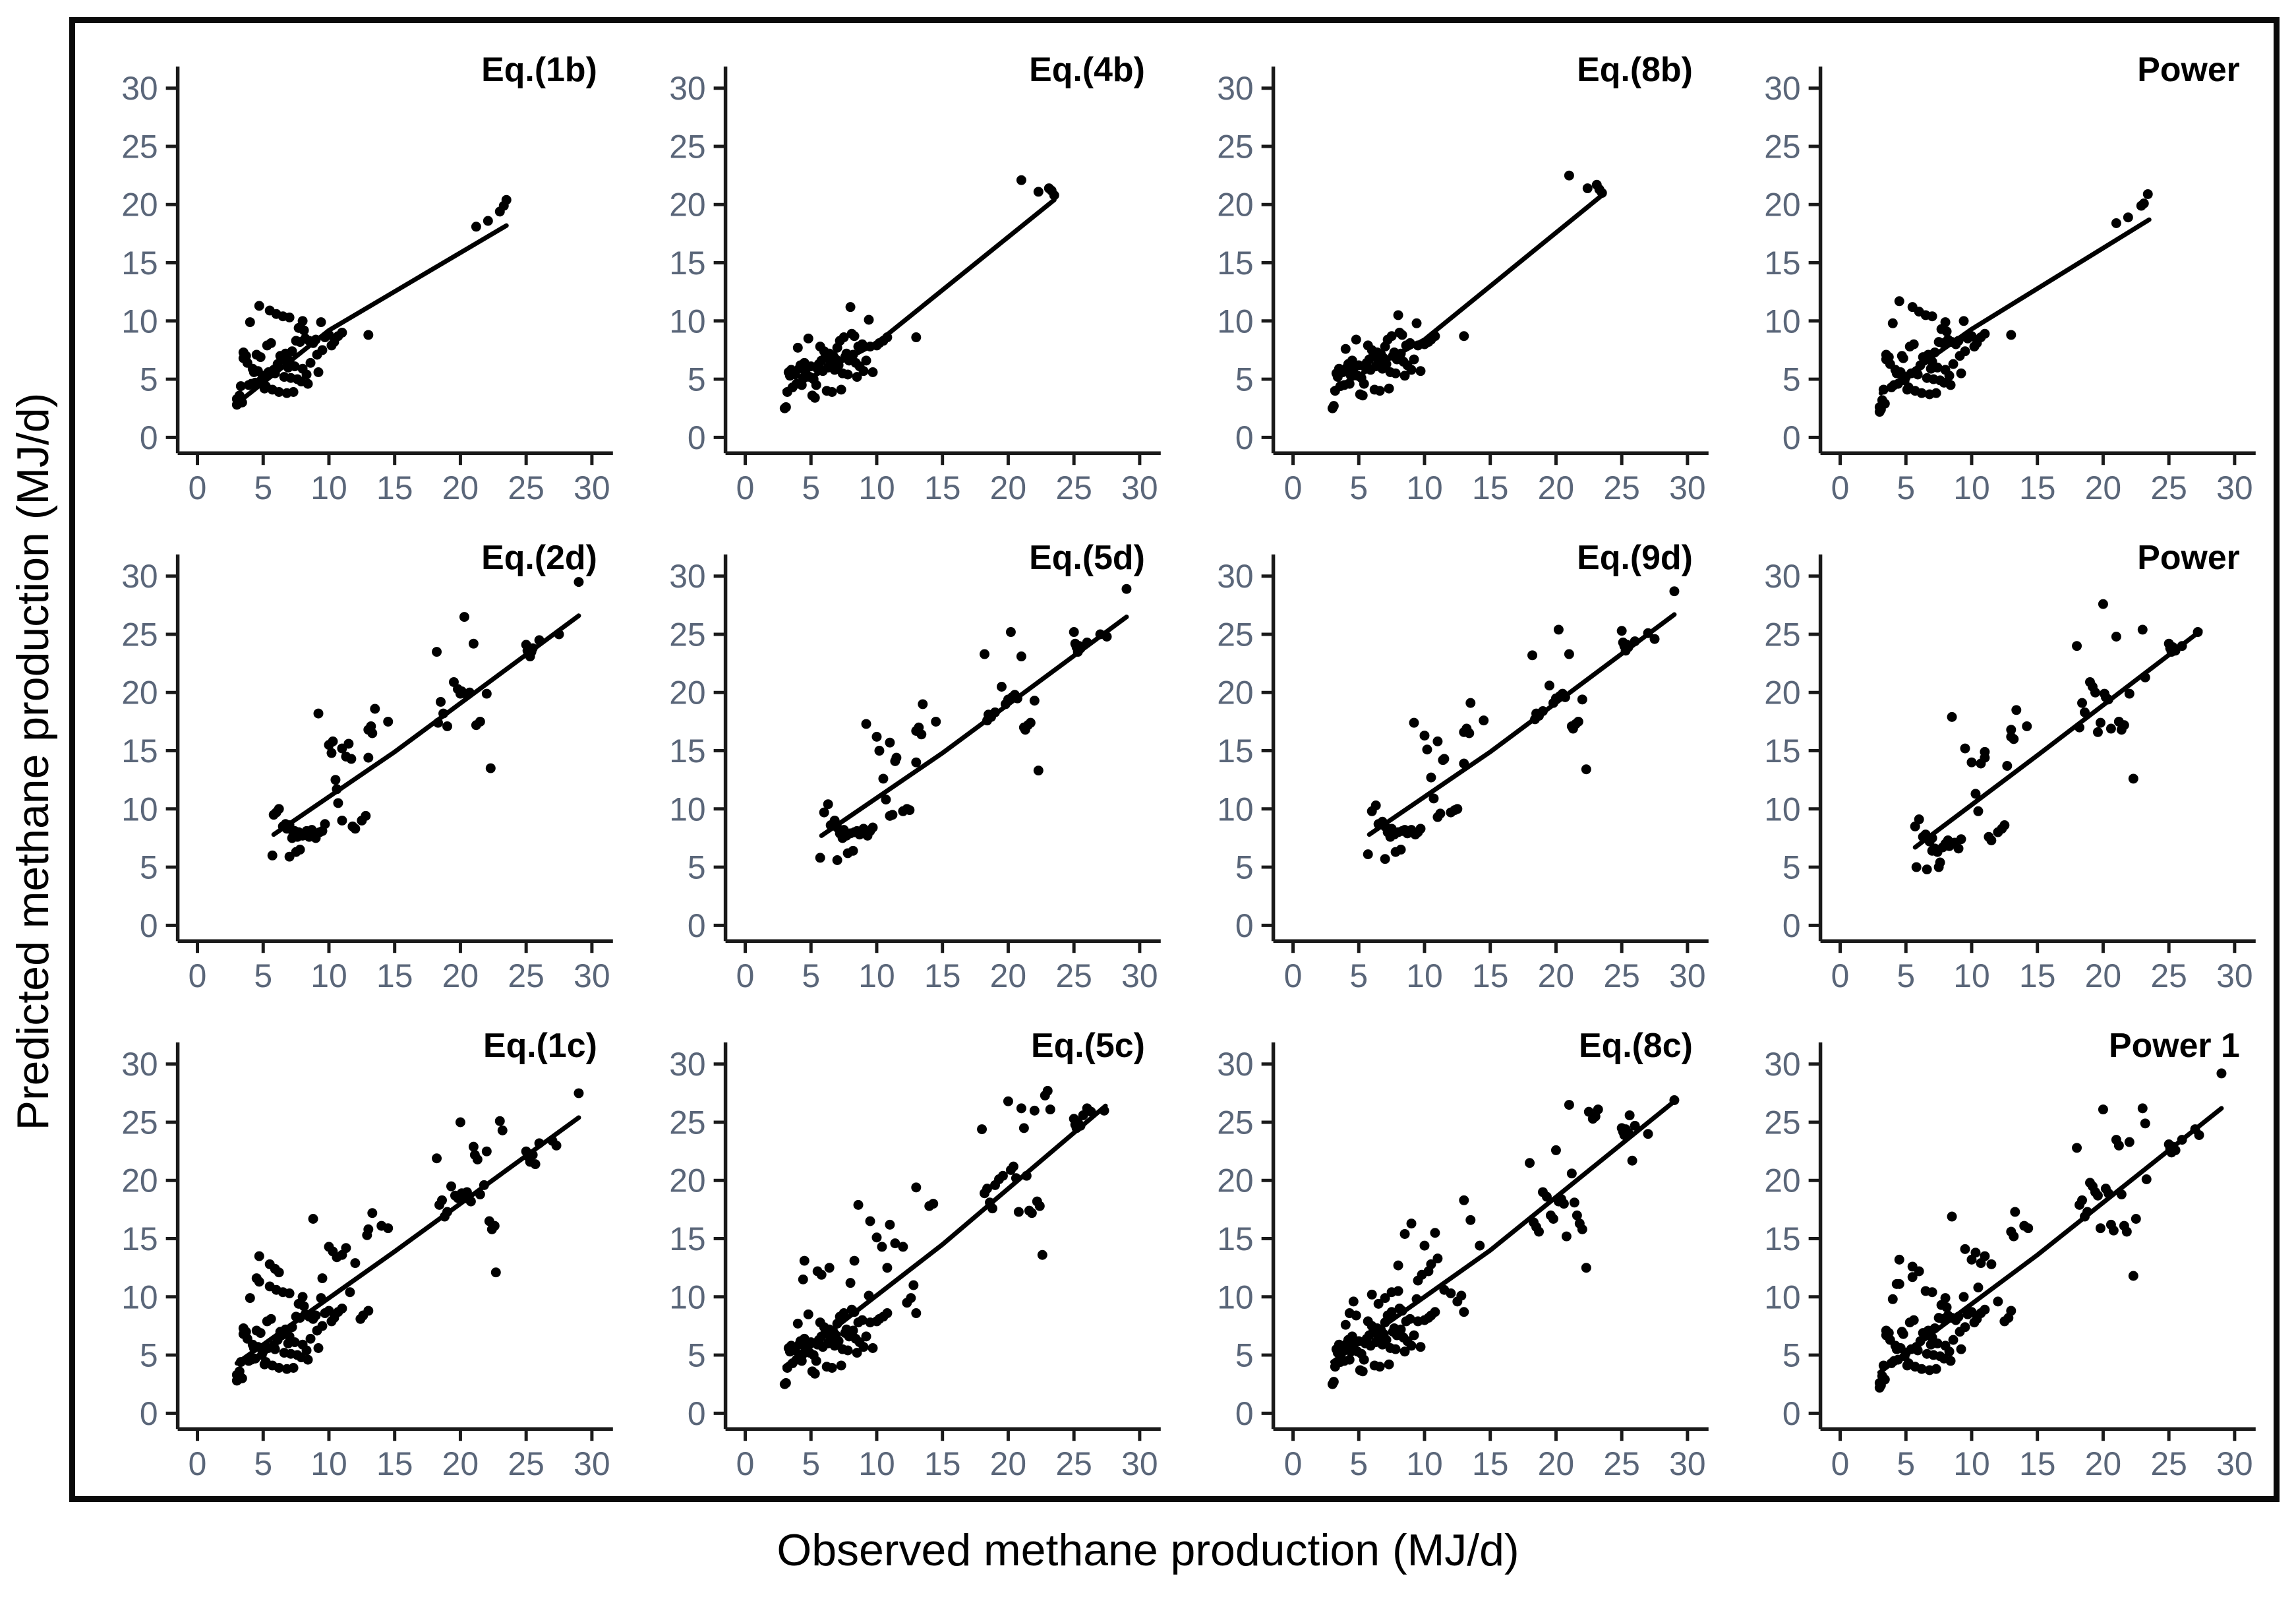  Describe the element at coordinates (1782, 146) in the screenshot. I see `y-tick-label: 25` at that location.